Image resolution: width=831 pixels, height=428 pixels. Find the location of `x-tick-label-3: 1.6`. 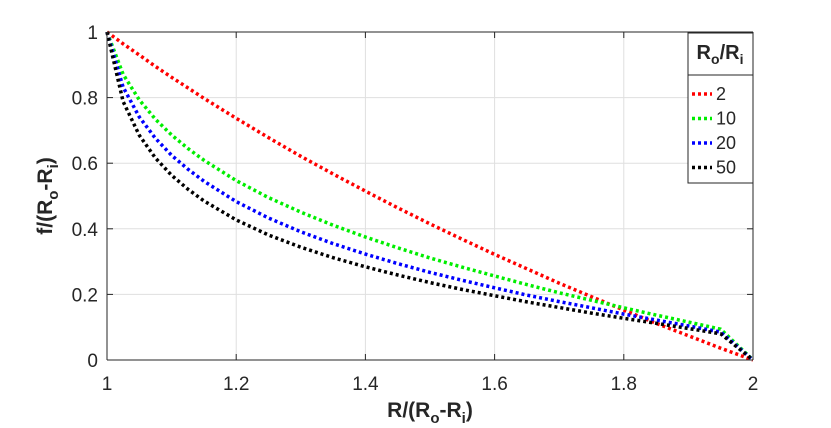

x-tick-label-3: 1.6 is located at coordinates (494, 384).